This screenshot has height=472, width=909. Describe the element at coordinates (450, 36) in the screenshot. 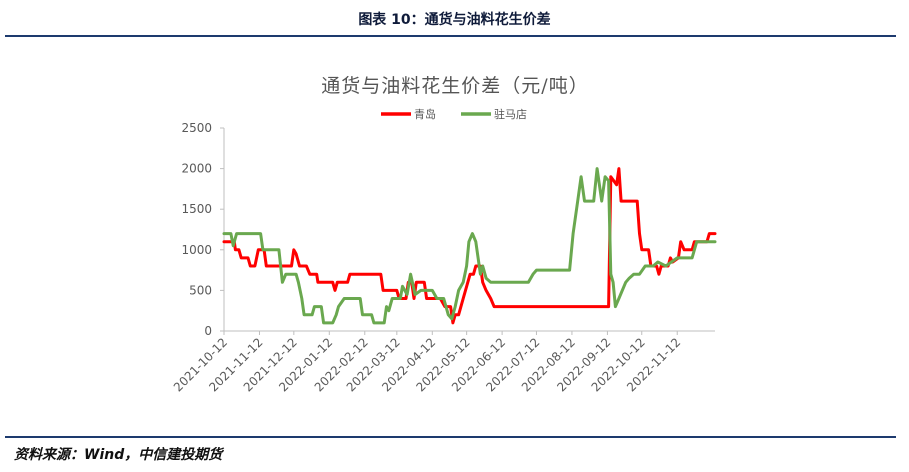

I see `top-rule` at that location.